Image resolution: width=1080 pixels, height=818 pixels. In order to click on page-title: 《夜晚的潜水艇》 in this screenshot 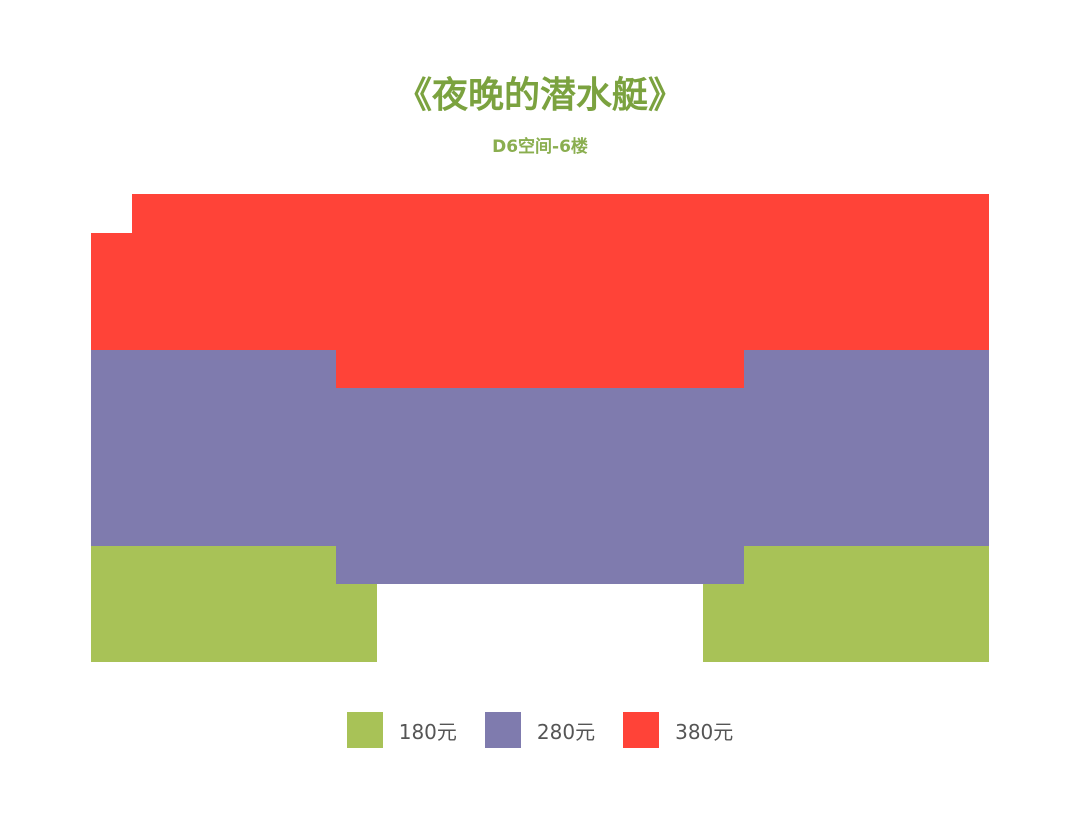, I will do `click(539, 95)`.